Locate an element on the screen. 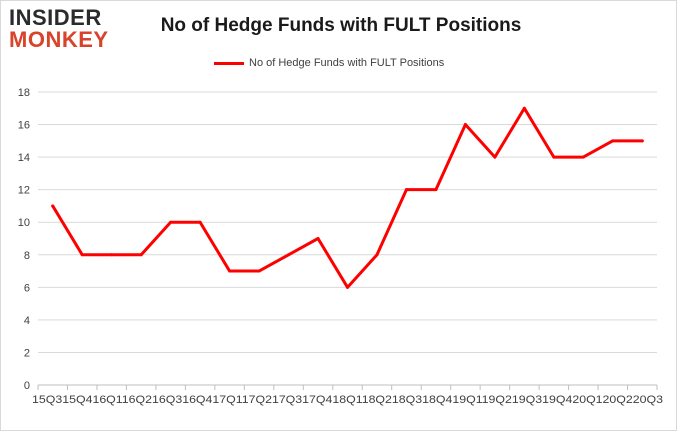 This screenshot has height=431, width=677. axes is located at coordinates (347, 387).